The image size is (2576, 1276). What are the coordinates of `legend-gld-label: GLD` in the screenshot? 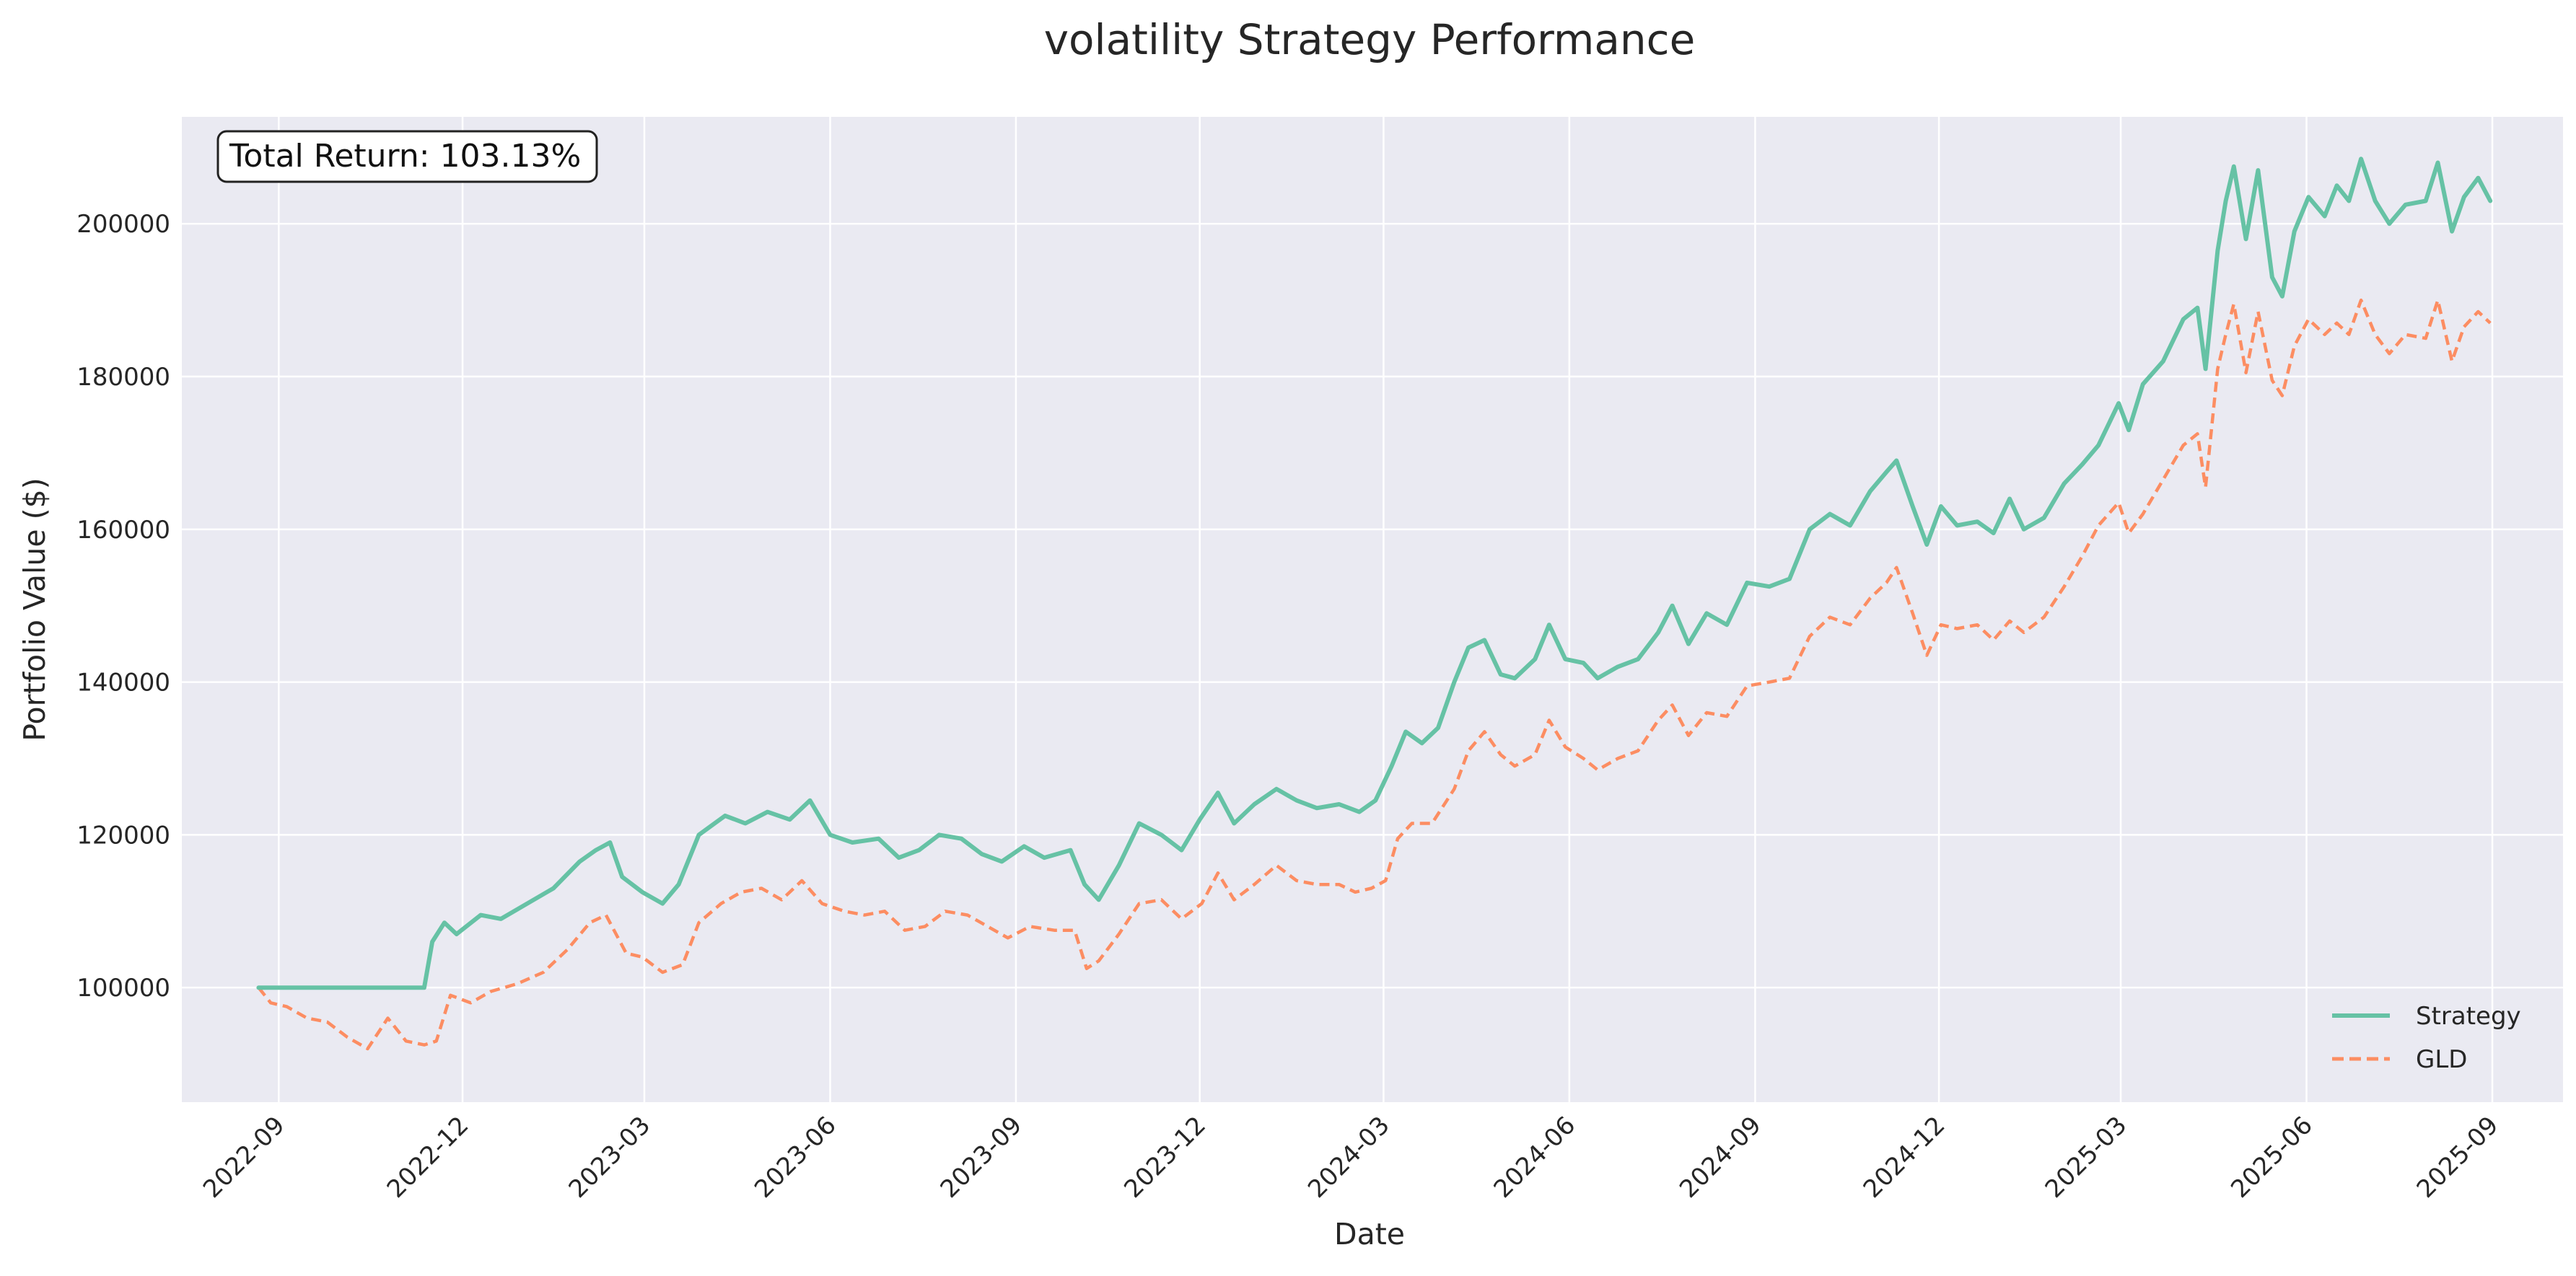 It's located at (2441, 1059).